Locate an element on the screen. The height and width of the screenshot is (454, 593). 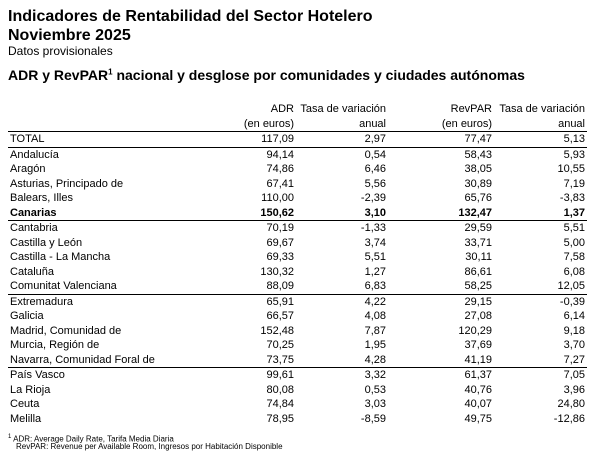
table-row: Canarias 150,62 3,10 132,47 1,37 is located at coordinates (297, 213).